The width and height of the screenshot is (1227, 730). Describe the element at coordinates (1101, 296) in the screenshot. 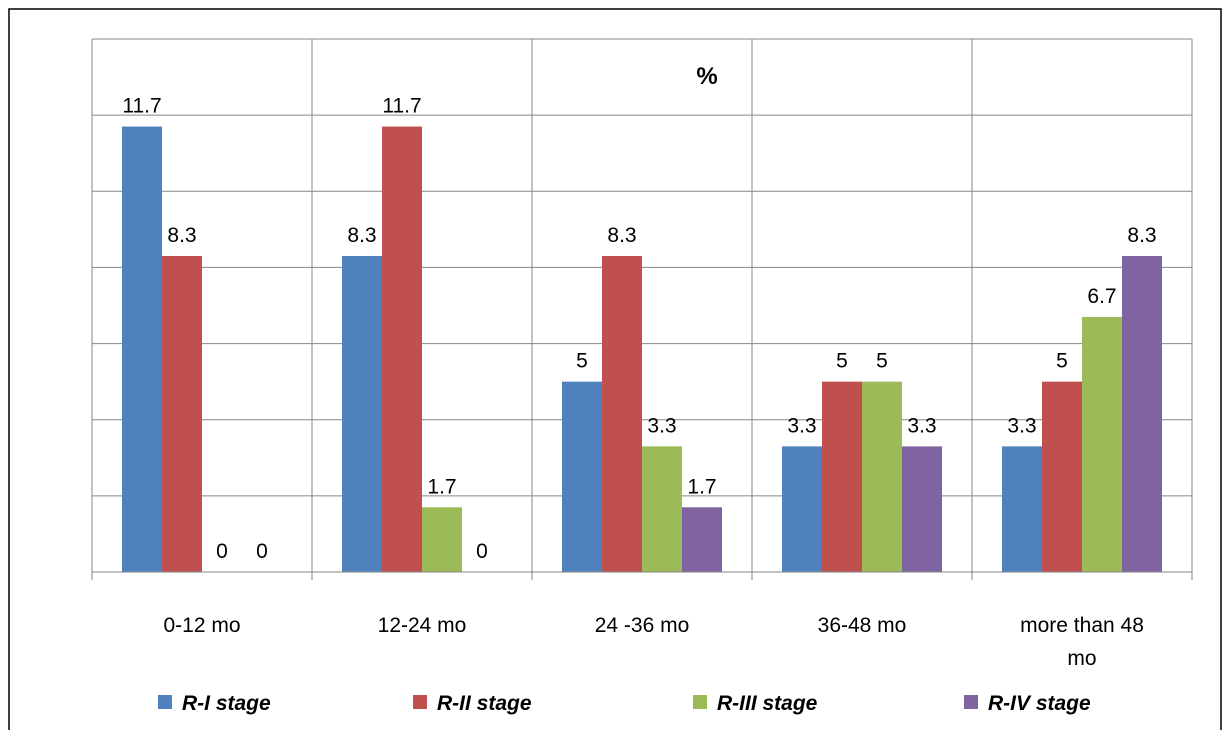

I see `data-label: 6.7` at that location.